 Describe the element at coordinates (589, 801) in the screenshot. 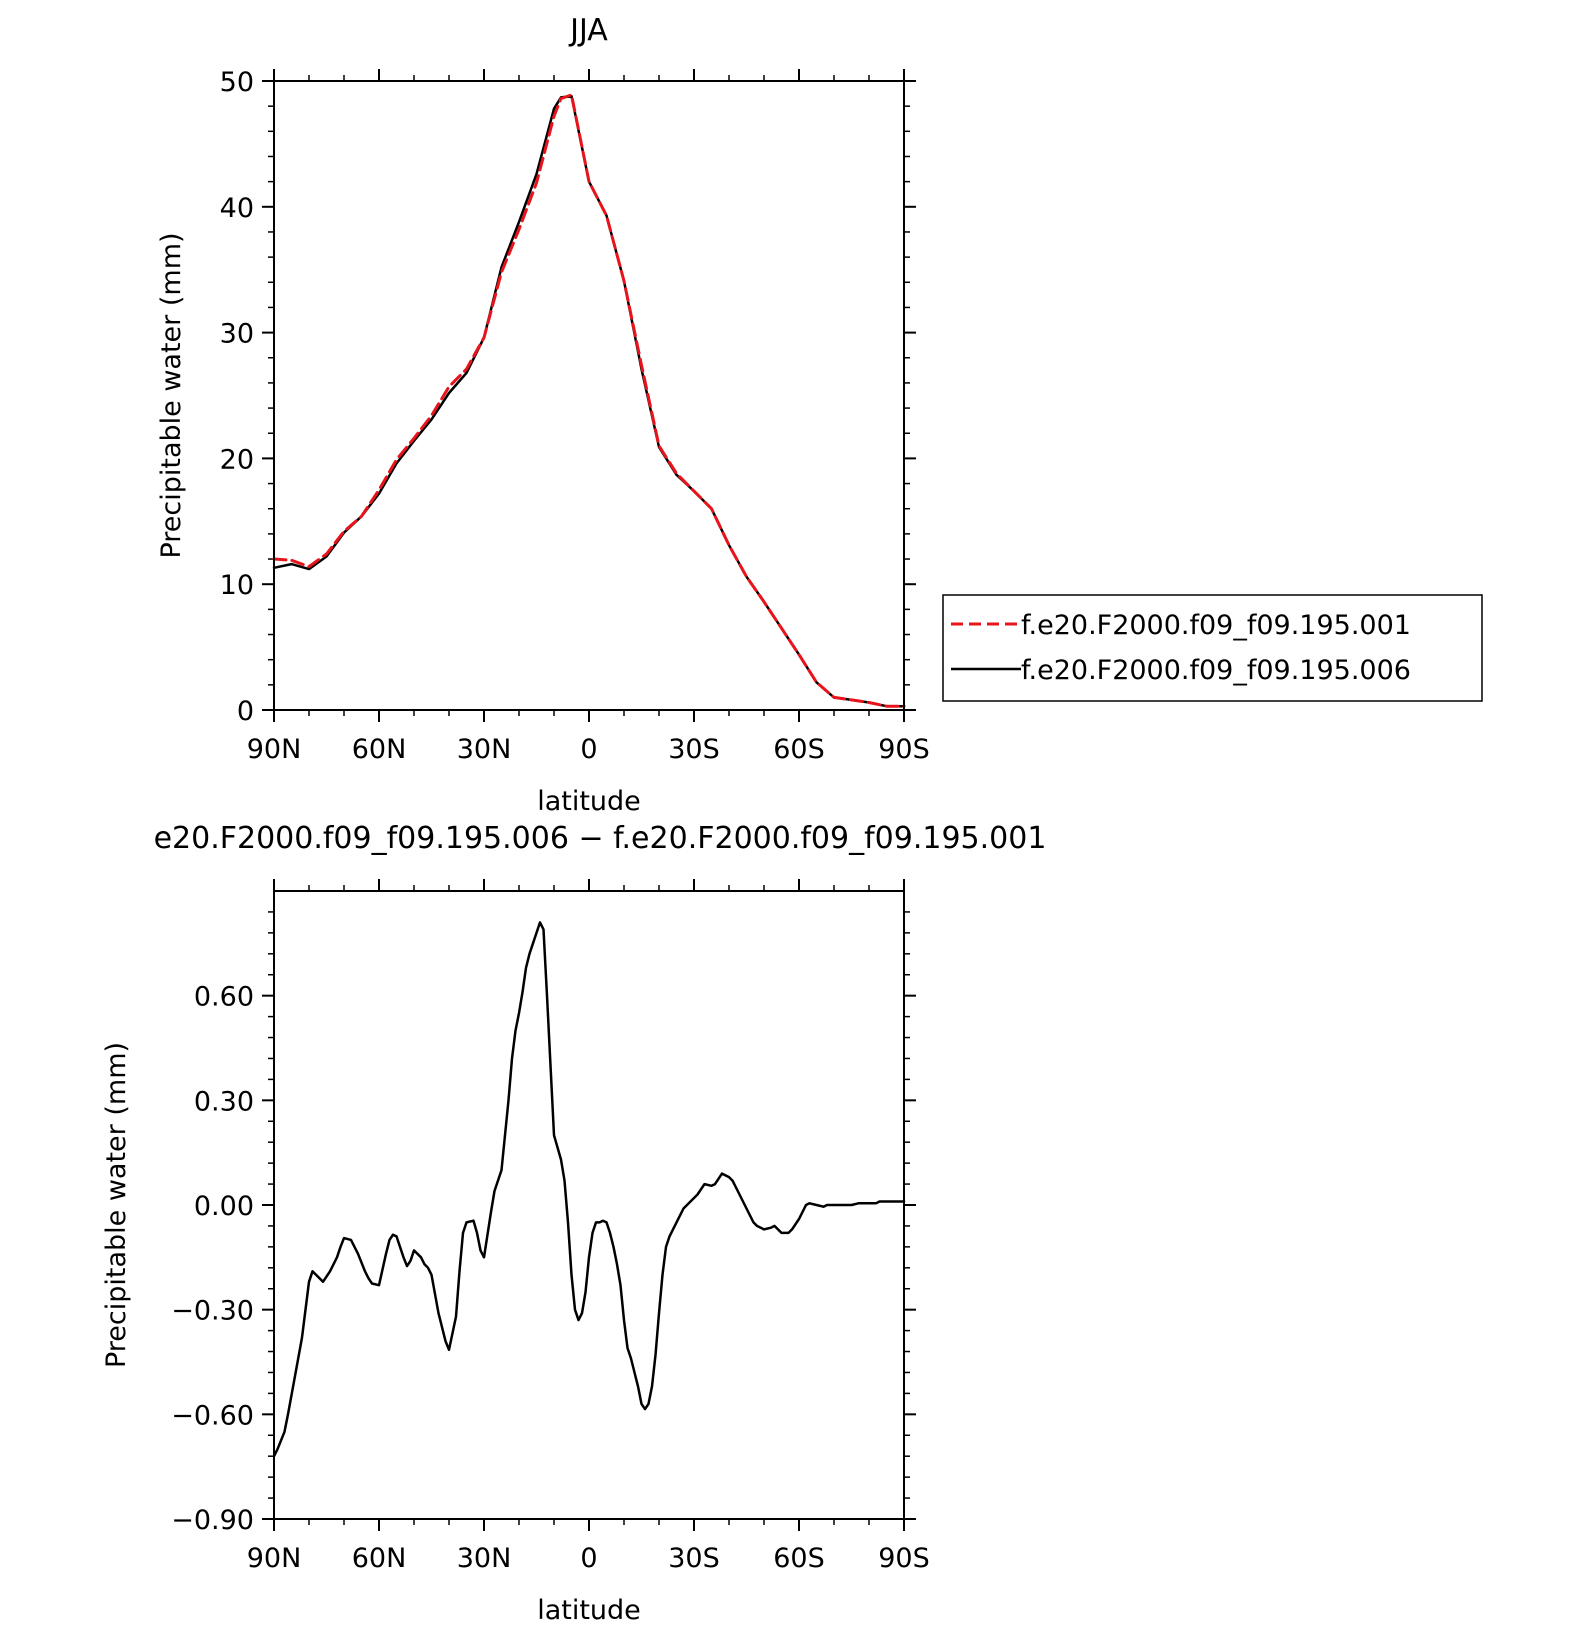

I see `top-chart-x-axis-label: latitude` at that location.